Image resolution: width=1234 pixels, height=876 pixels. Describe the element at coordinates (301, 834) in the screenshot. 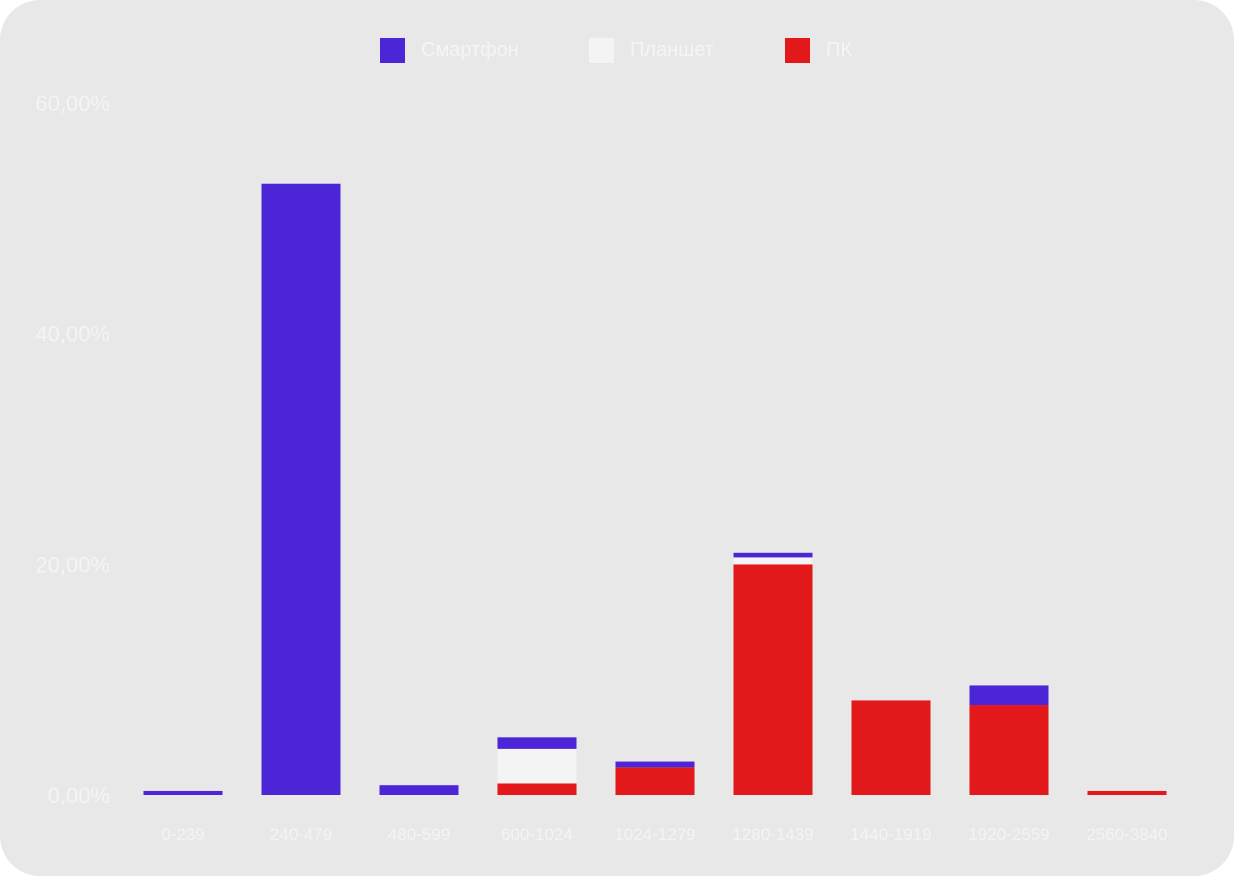

I see `x-tick-label: 240-479` at that location.